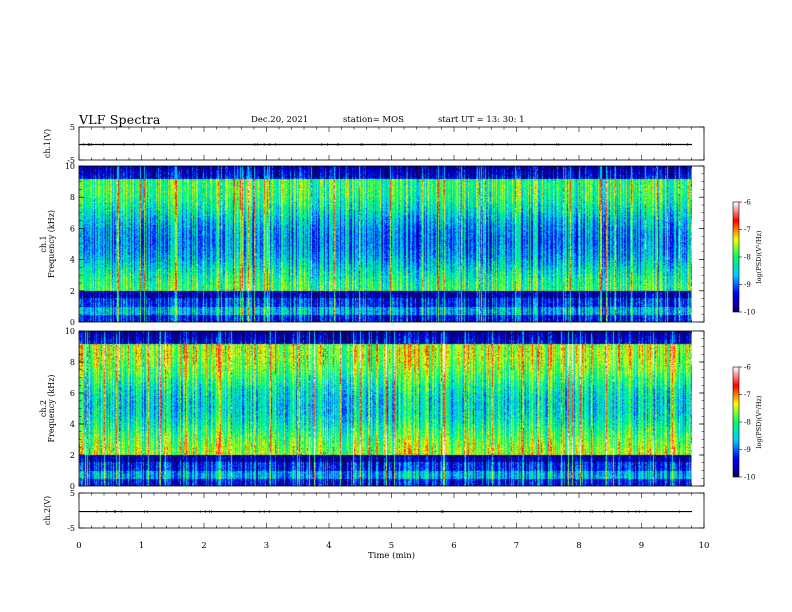 The width and height of the screenshot is (792, 612). Describe the element at coordinates (578, 546) in the screenshot. I see `x-tick-label: 8` at that location.